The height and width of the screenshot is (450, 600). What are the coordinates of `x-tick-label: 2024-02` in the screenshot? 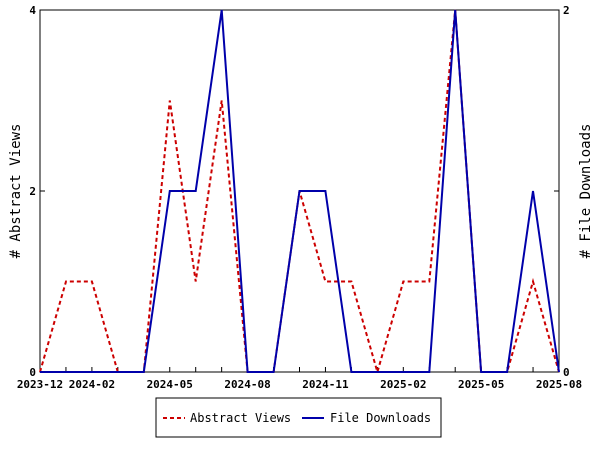 It's located at (92, 384).